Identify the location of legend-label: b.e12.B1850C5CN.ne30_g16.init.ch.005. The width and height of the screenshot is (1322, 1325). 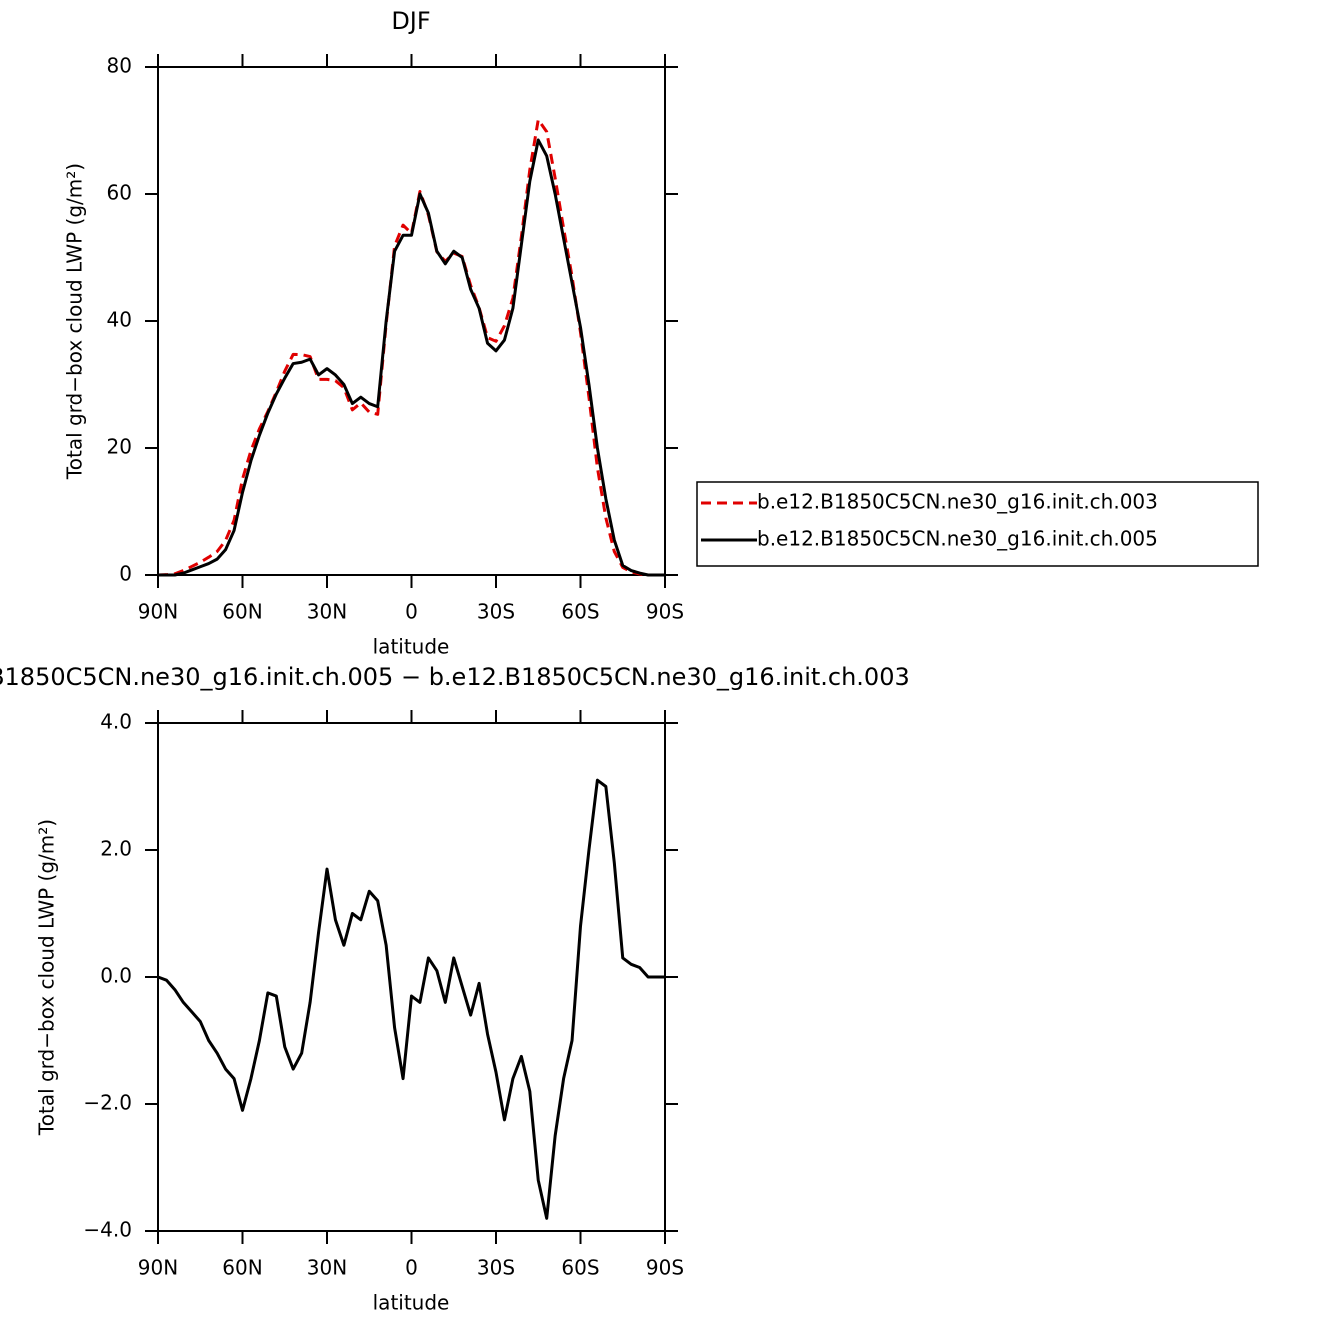
(957, 539).